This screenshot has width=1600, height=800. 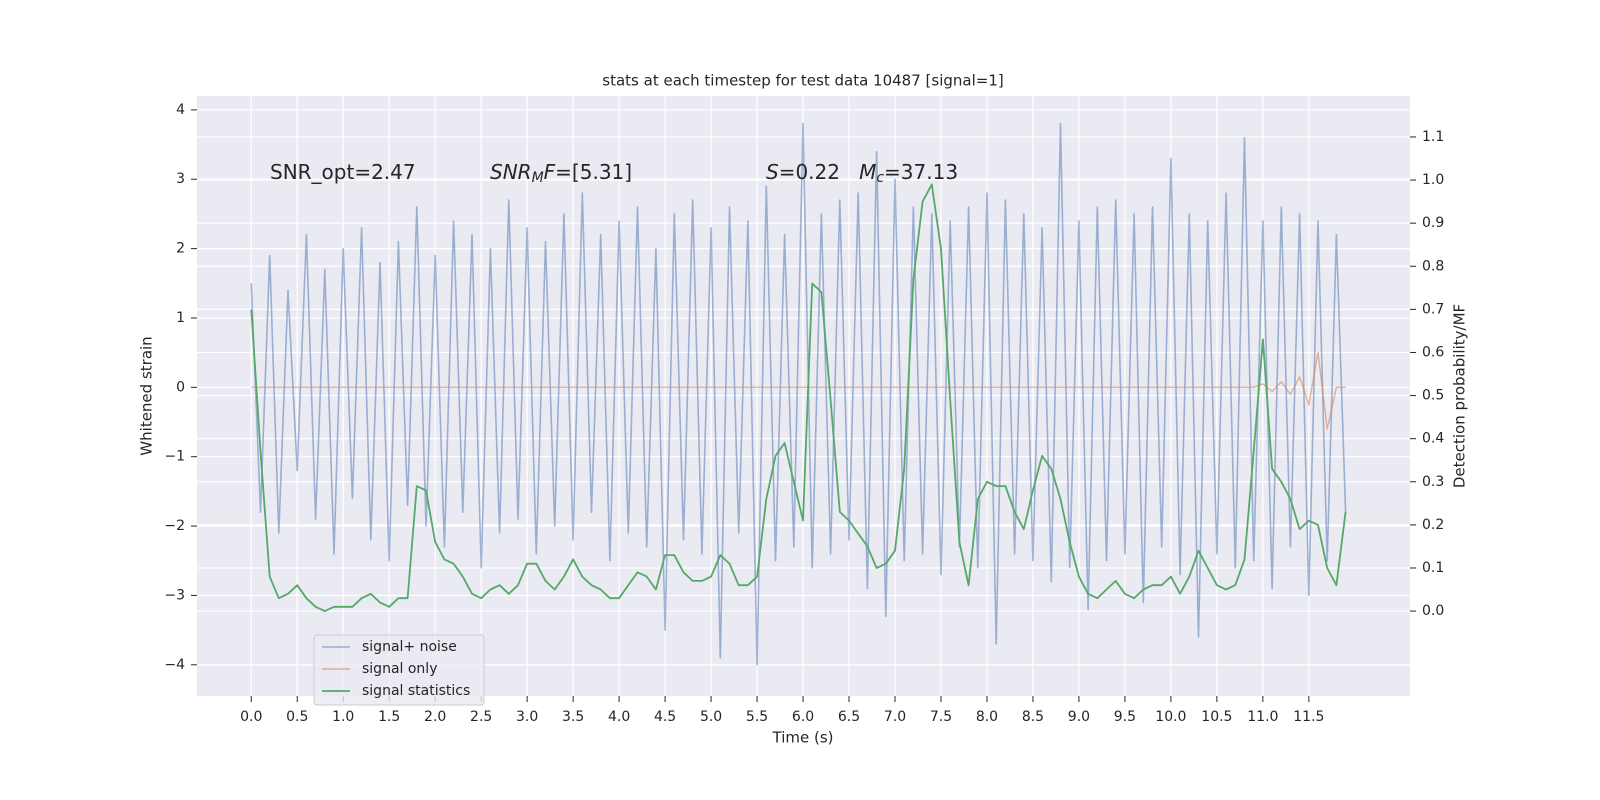 I want to click on legend-label: signal only, so click(x=399, y=669).